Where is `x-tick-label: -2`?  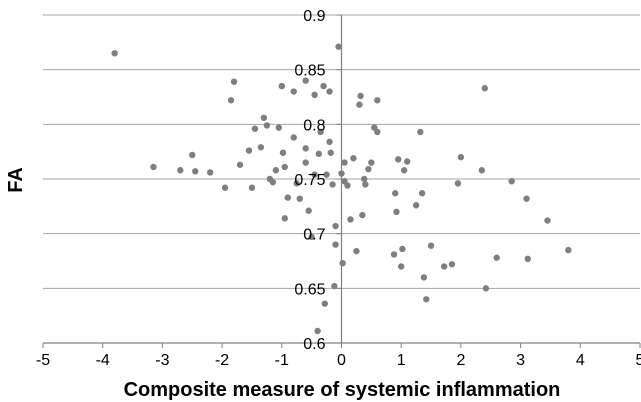
x-tick-label: -2 is located at coordinates (222, 360).